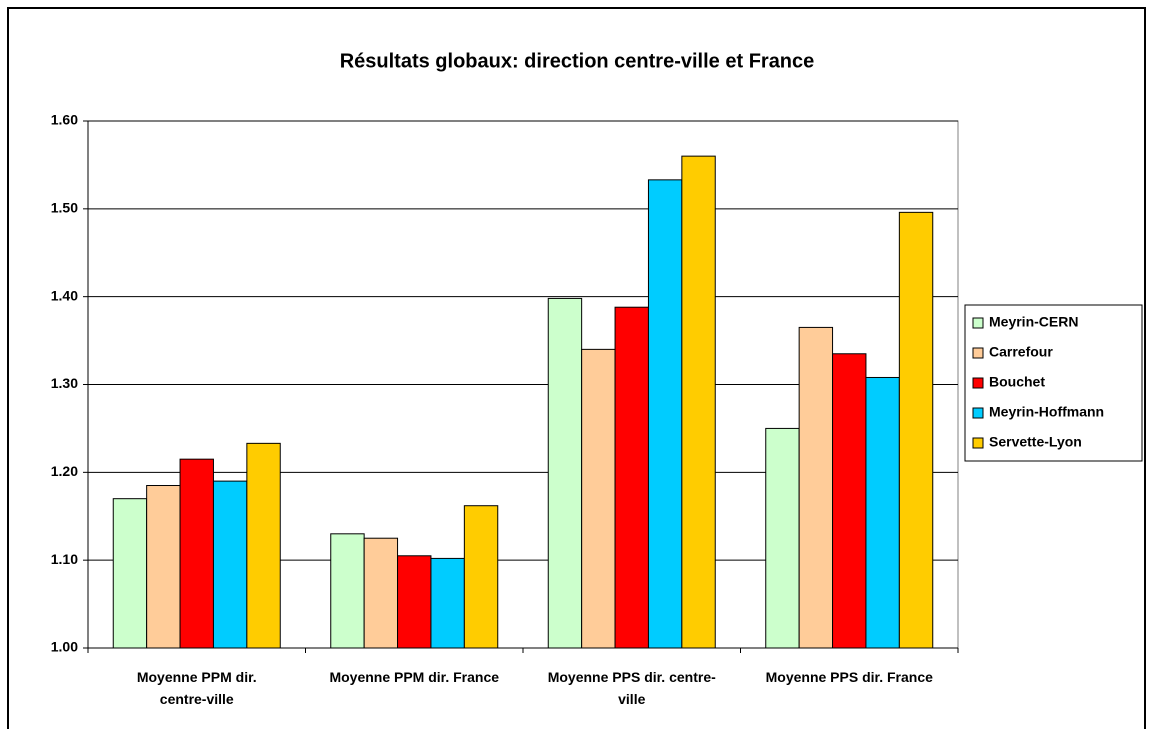  What do you see at coordinates (64, 208) in the screenshot?
I see `y-tick-label: 1.50` at bounding box center [64, 208].